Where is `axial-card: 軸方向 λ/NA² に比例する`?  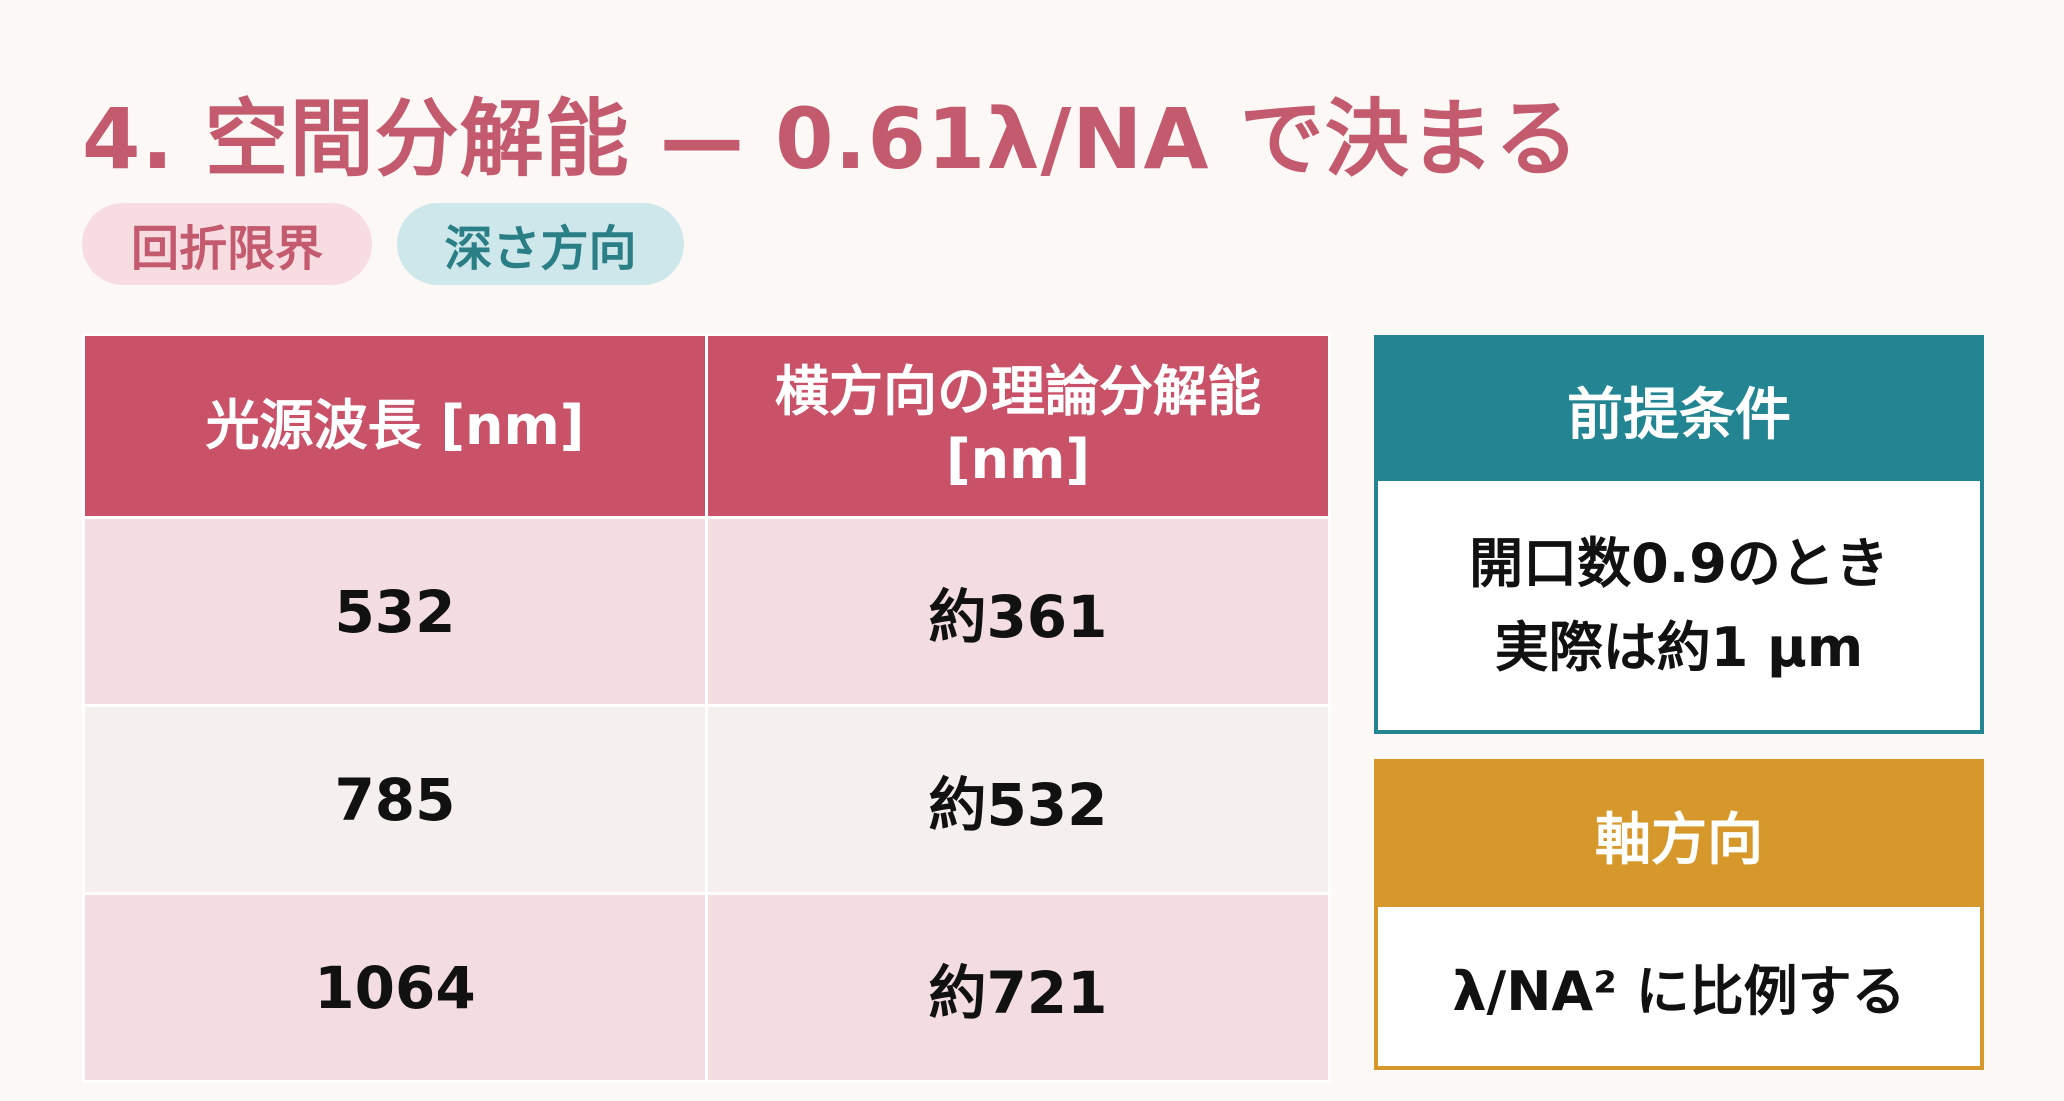
axial-card: 軸方向 λ/NA² に比例する is located at coordinates (1679, 914).